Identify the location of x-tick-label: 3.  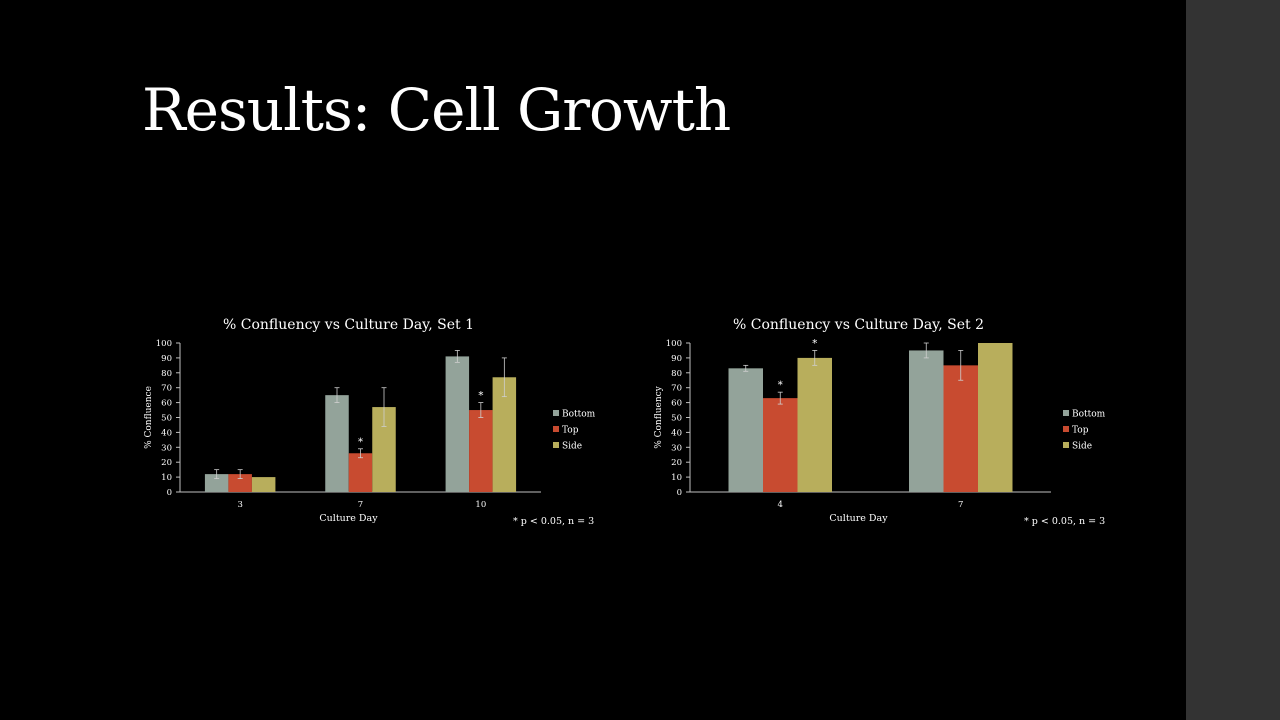
(239, 505).